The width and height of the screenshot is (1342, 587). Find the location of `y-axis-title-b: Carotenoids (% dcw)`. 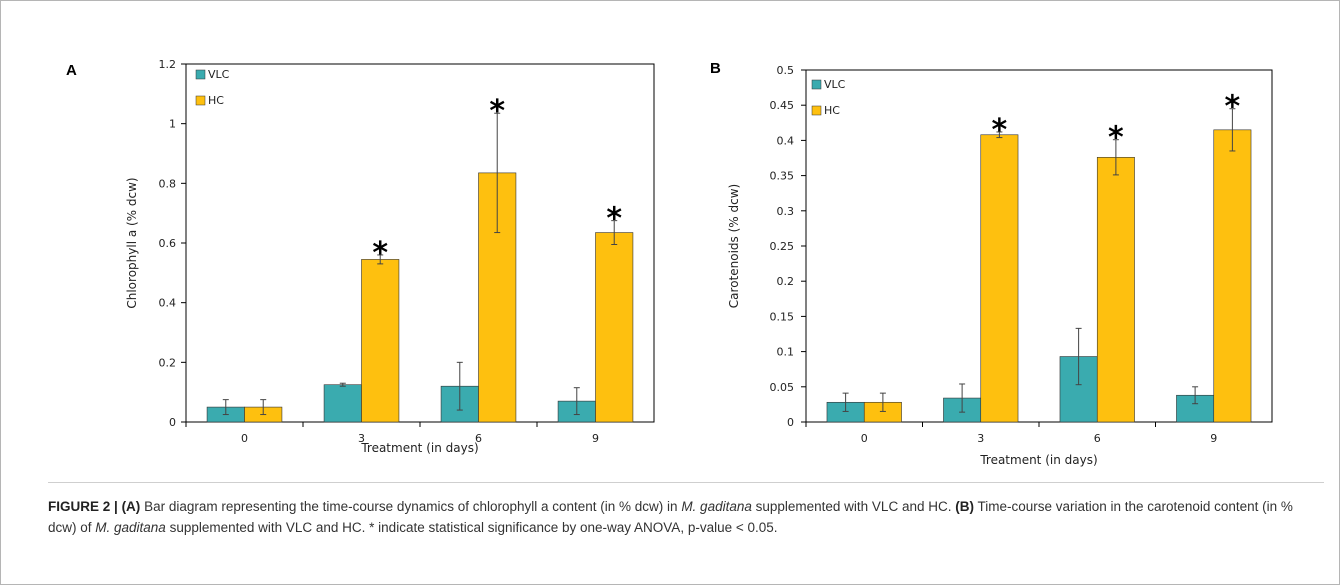

y-axis-title-b: Carotenoids (% dcw) is located at coordinates (734, 246).